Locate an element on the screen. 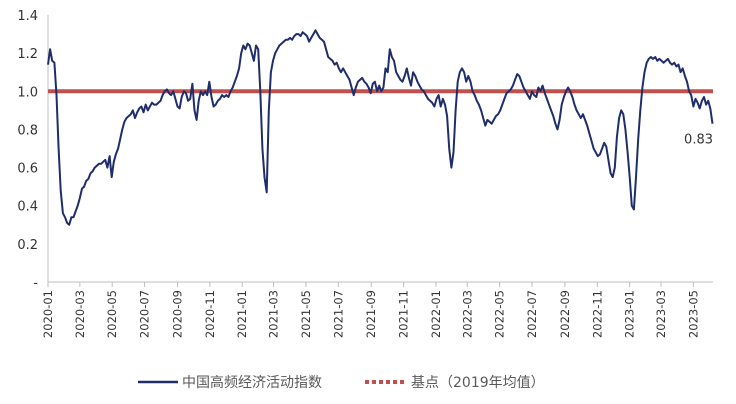 This screenshot has height=404, width=736. x-tick-label: 2020-03 is located at coordinates (80, 314).